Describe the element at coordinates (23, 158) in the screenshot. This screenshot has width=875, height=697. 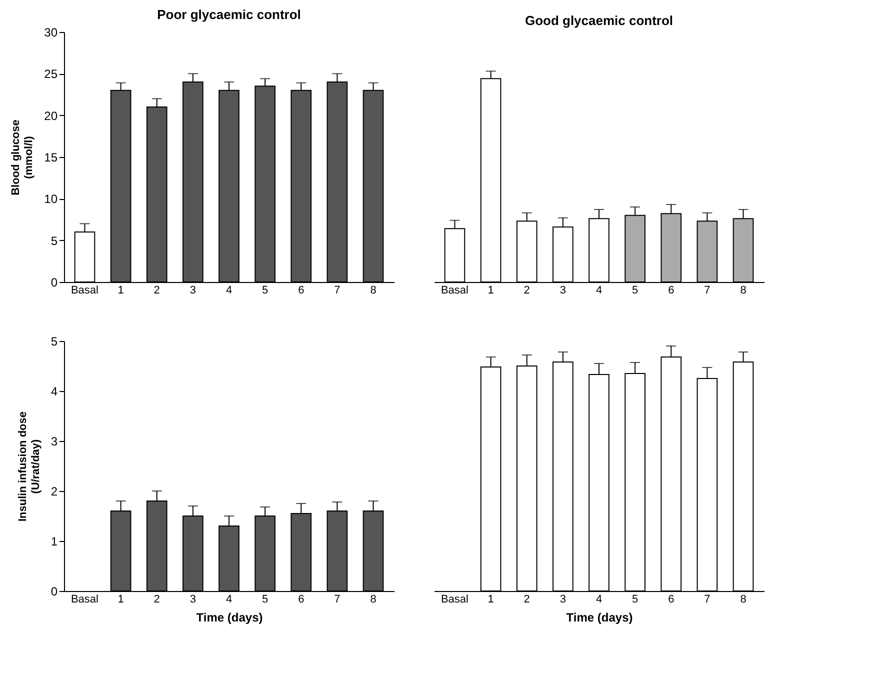
I see `y-axis-title: Blood glucose (mmol/l)` at that location.